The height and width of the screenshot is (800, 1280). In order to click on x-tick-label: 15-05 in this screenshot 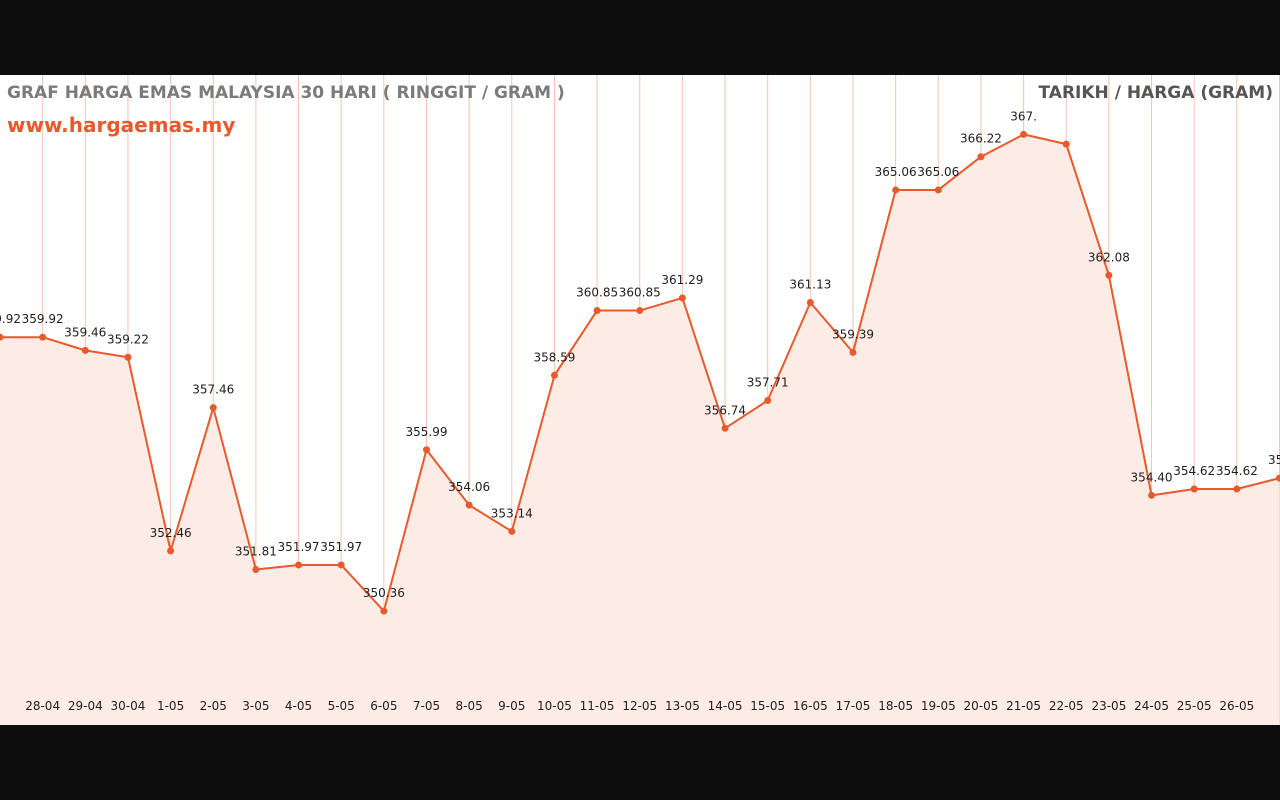, I will do `click(767, 706)`.